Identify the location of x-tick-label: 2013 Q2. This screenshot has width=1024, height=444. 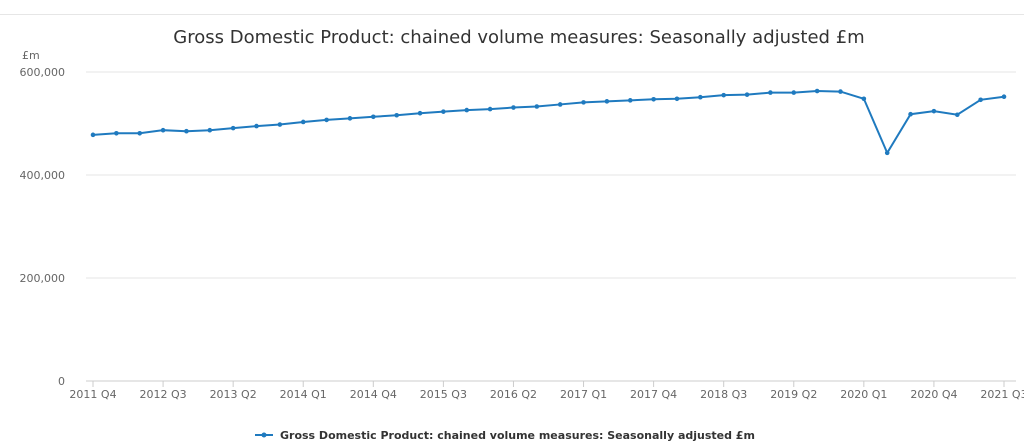
(233, 394).